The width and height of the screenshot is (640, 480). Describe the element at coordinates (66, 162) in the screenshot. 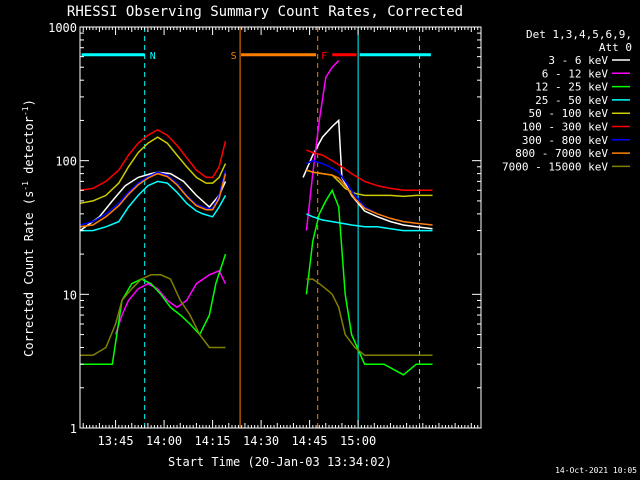

I see `y-tick-label-2: 100` at that location.